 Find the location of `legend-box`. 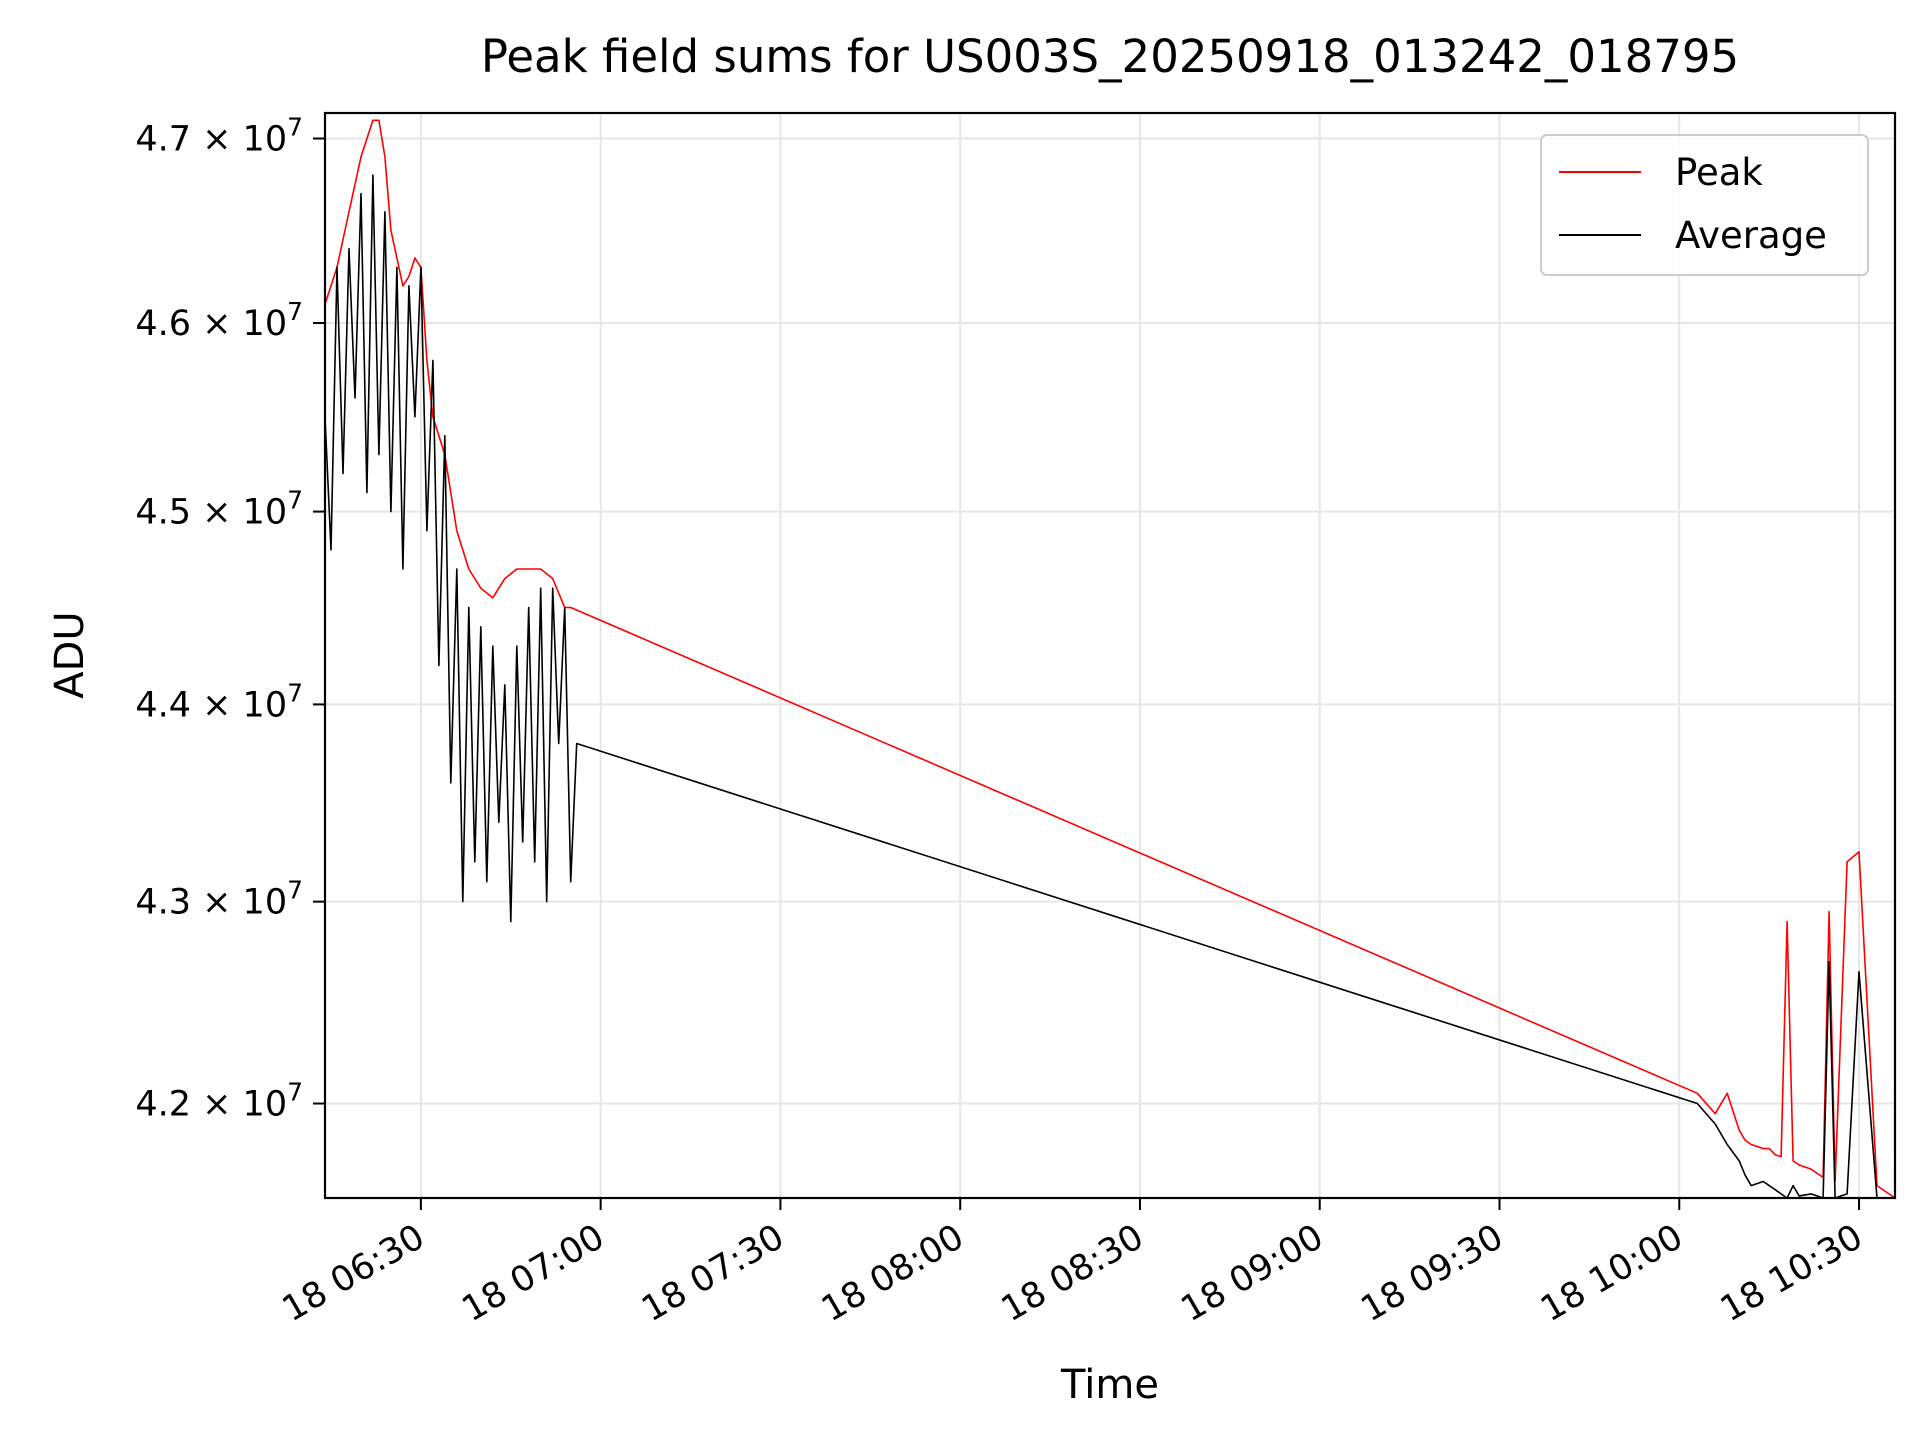

legend-box is located at coordinates (1704, 205).